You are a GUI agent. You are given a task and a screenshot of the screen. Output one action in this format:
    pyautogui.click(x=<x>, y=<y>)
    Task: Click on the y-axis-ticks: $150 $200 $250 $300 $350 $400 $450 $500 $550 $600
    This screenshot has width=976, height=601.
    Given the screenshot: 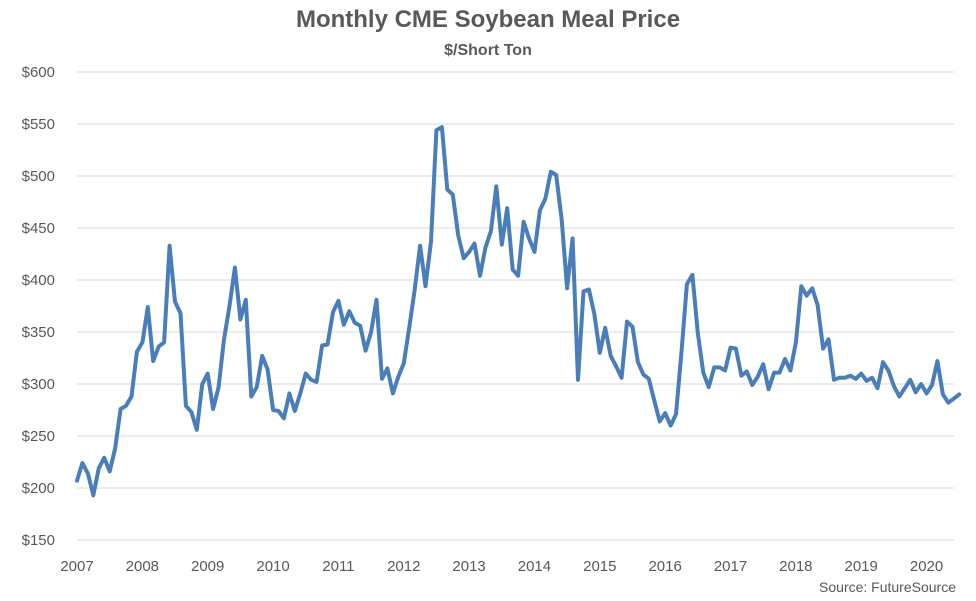 What is the action you would take?
    pyautogui.click(x=38, y=306)
    